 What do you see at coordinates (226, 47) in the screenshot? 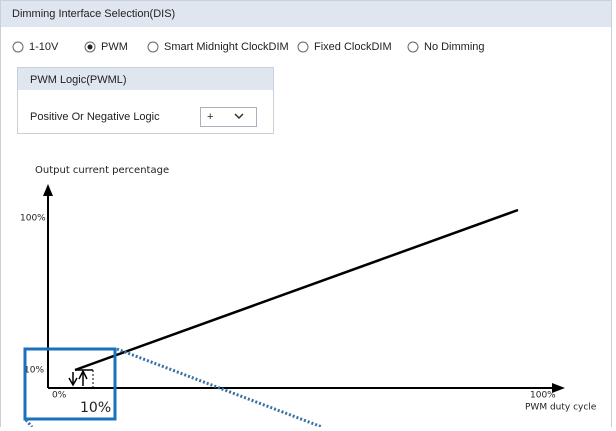
I see `radio-label: Smart Midnight ClockDIM` at bounding box center [226, 47].